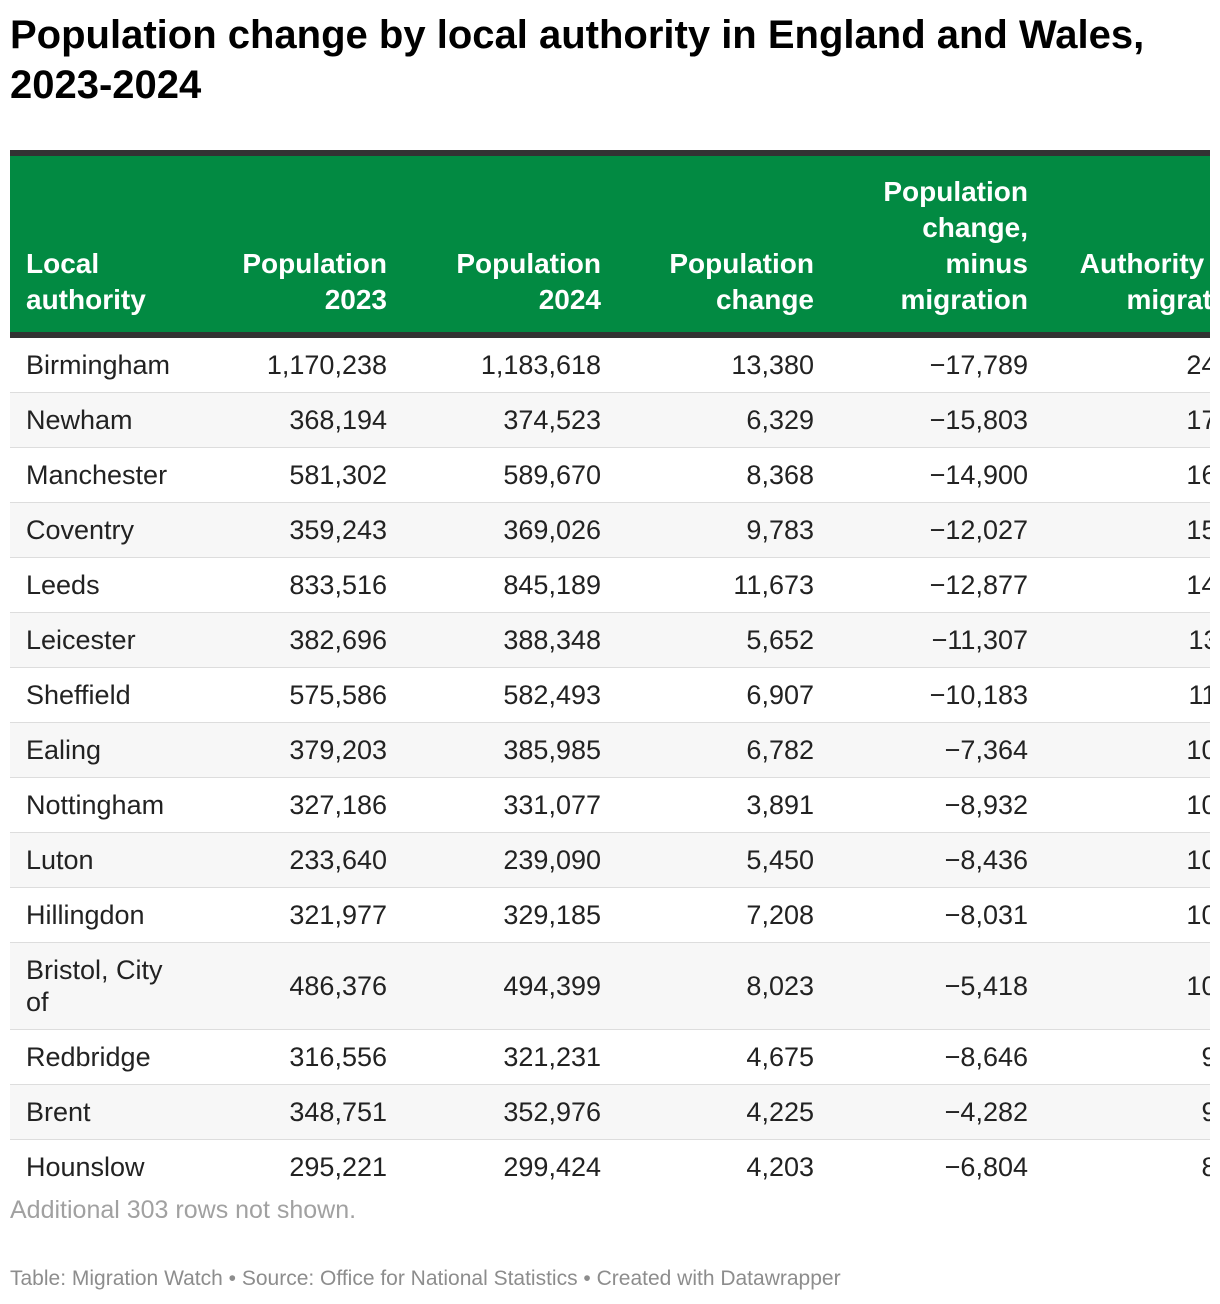 The image size is (1220, 1304). What do you see at coordinates (510, 805) in the screenshot?
I see `cell-population-2024: 331,077` at bounding box center [510, 805].